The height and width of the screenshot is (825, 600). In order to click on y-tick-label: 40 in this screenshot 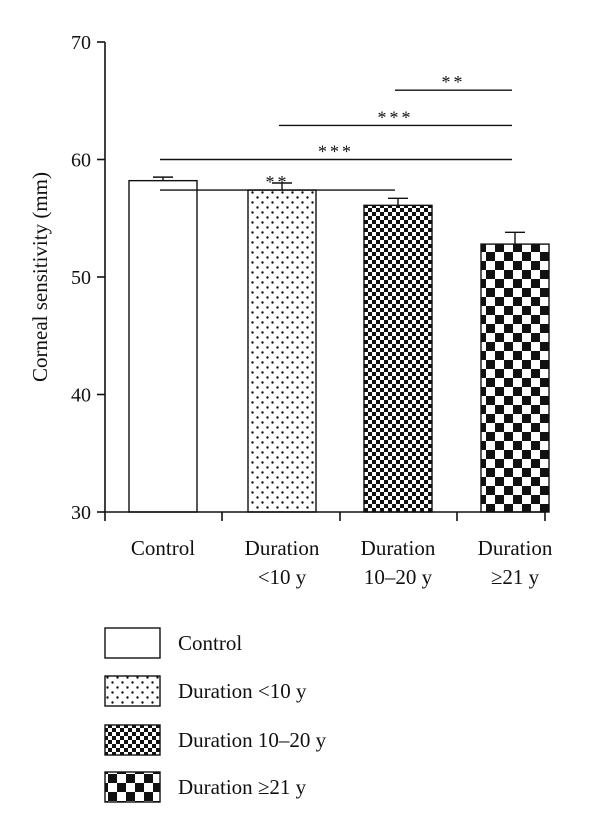, I will do `click(81, 396)`.